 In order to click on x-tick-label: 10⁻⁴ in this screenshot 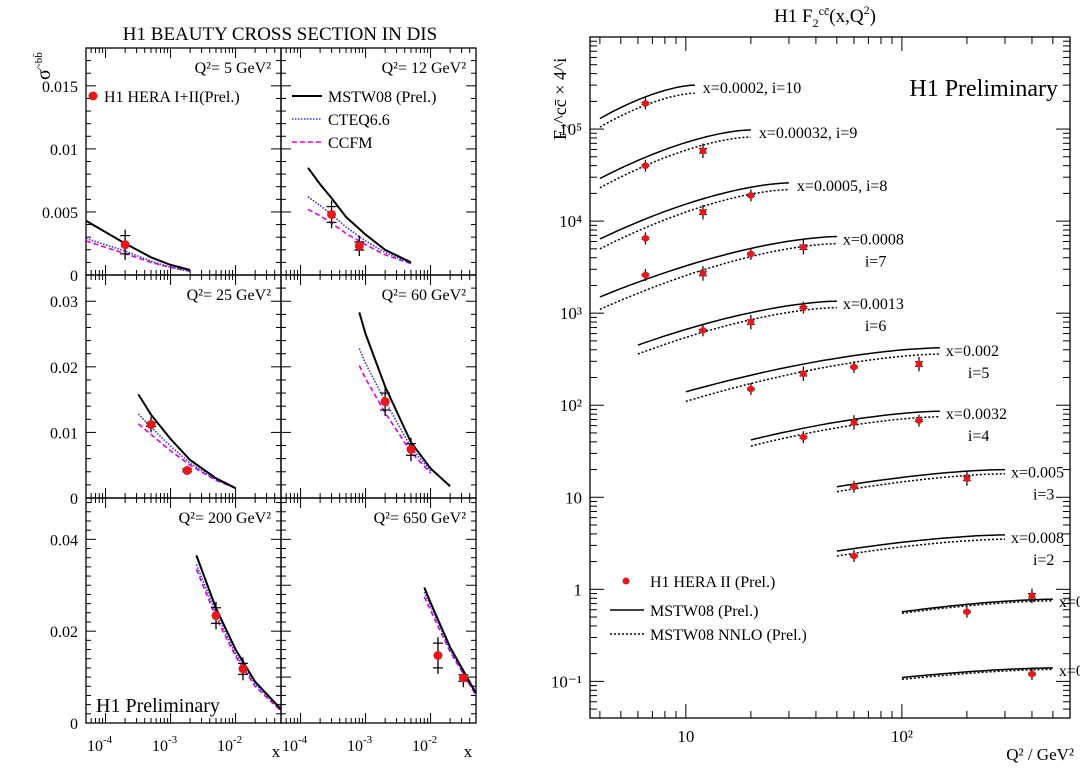, I will do `click(295, 744)`.